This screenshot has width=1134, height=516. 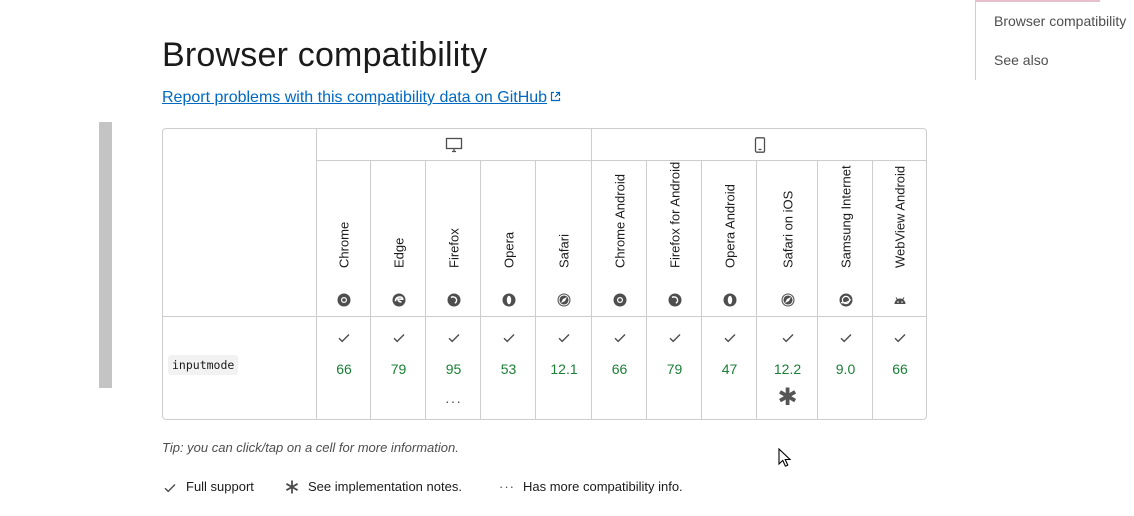 I want to click on browser-header-firefox-for-android: Firefox for Android, so click(x=674, y=239).